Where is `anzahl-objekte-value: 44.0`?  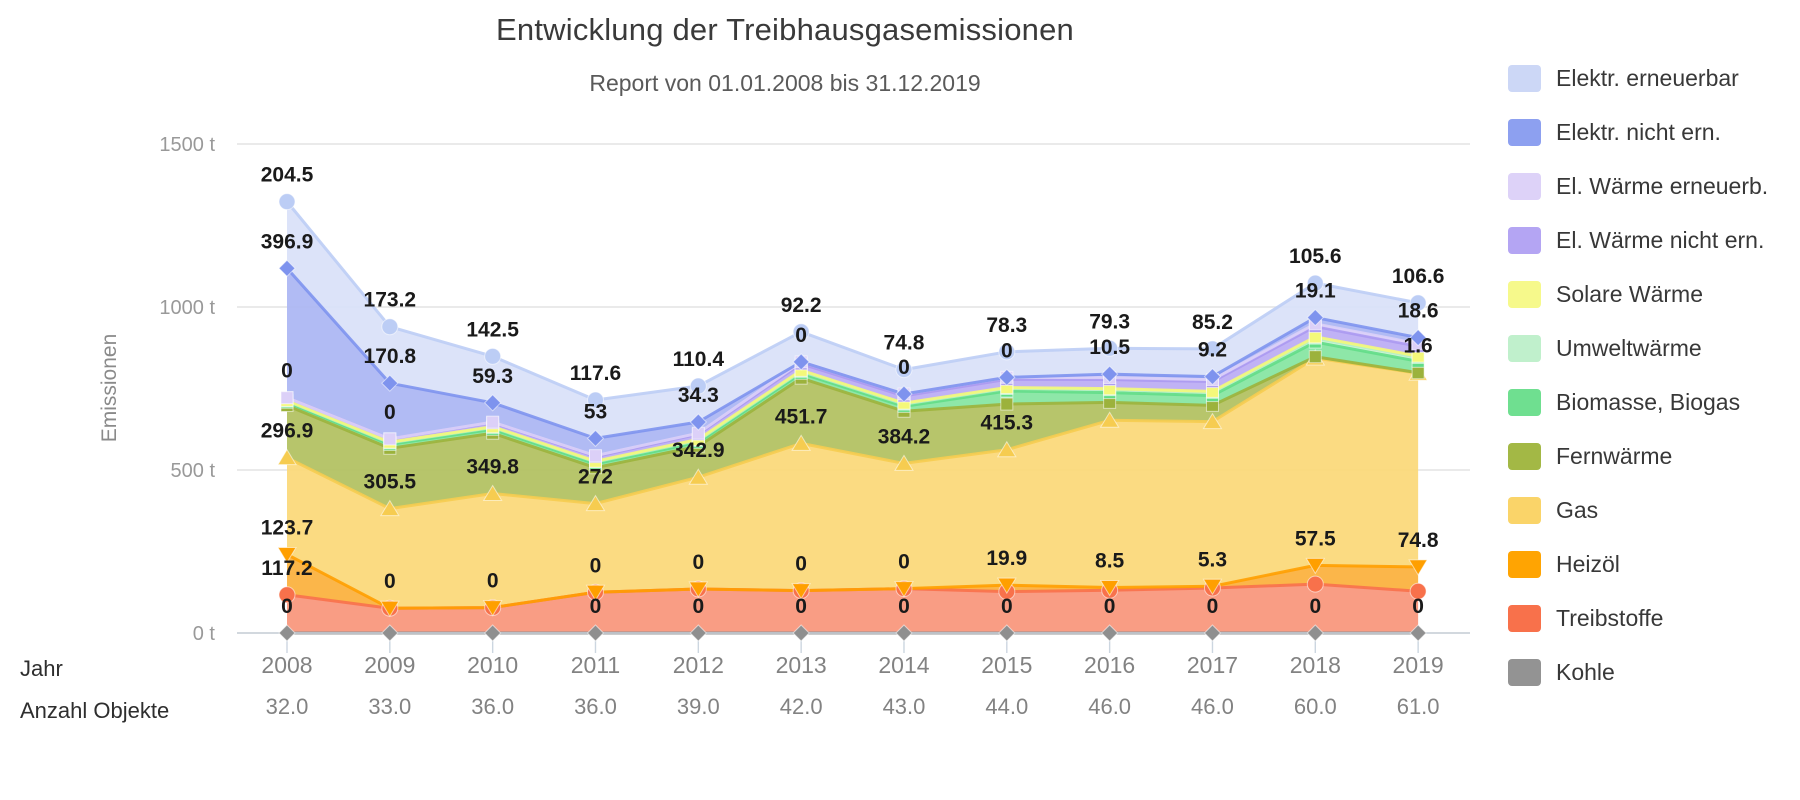 anzahl-objekte-value: 44.0 is located at coordinates (1006, 706).